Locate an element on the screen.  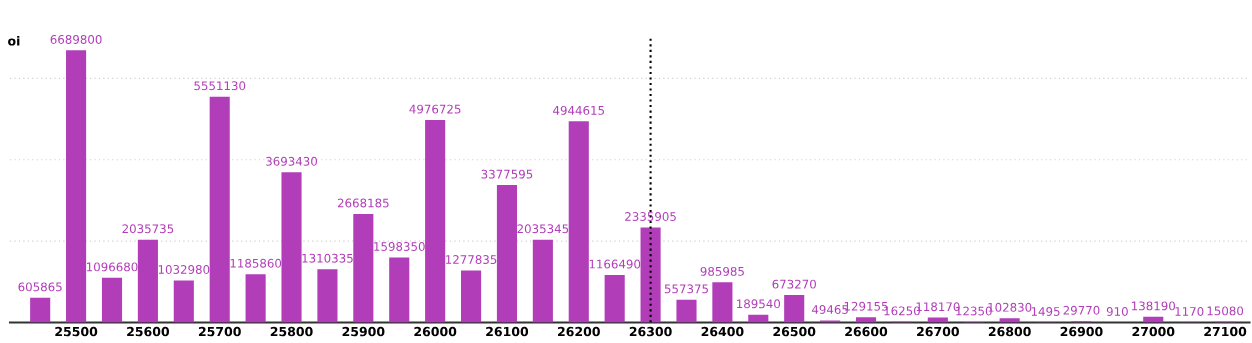
x-tick-label: 26200 is located at coordinates (579, 331).